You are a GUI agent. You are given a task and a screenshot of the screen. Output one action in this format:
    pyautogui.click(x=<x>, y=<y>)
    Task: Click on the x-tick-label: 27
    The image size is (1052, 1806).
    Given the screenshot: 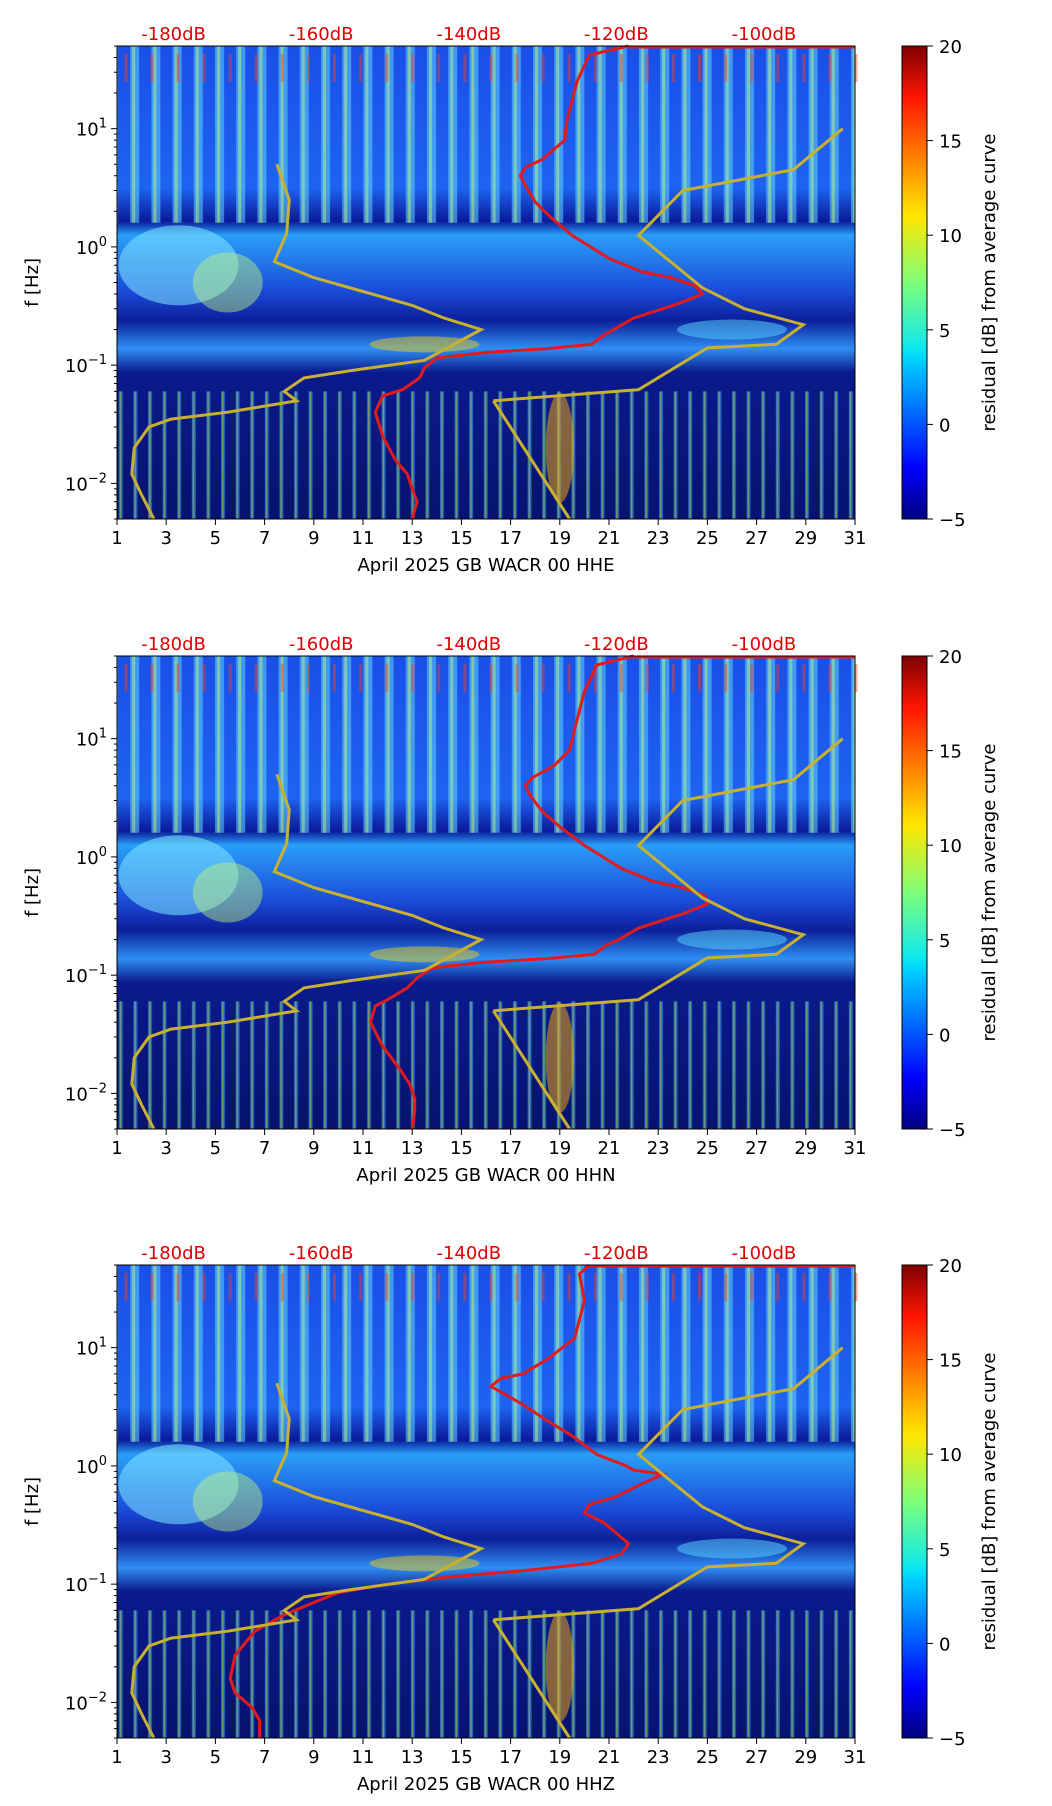 What is the action you would take?
    pyautogui.click(x=756, y=538)
    